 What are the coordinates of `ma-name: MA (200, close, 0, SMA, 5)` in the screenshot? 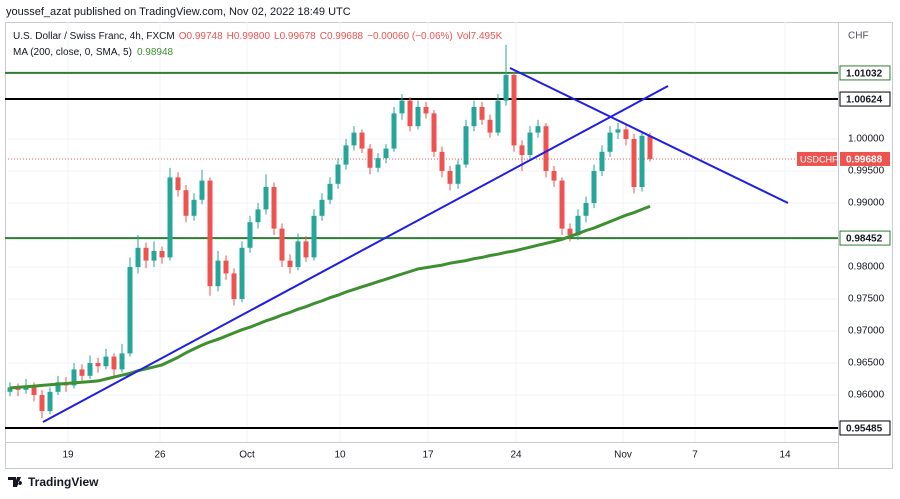 It's located at (72, 52).